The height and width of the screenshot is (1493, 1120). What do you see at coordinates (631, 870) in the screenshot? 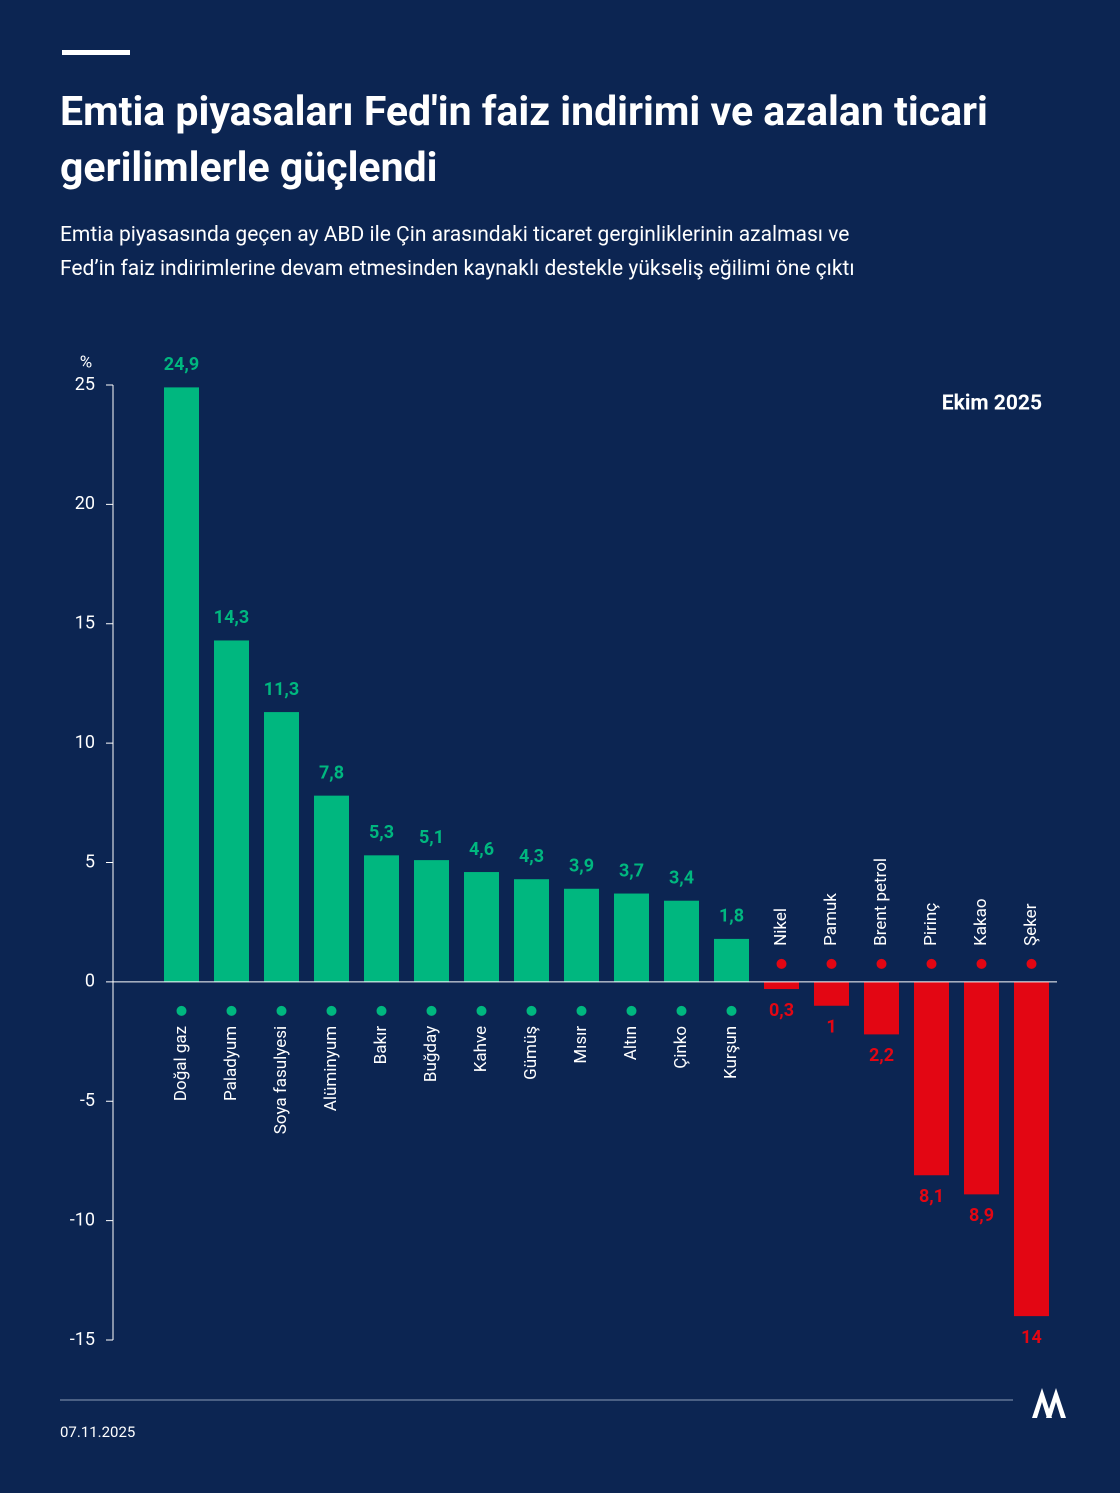
I see `value-label: 3,7` at bounding box center [631, 870].